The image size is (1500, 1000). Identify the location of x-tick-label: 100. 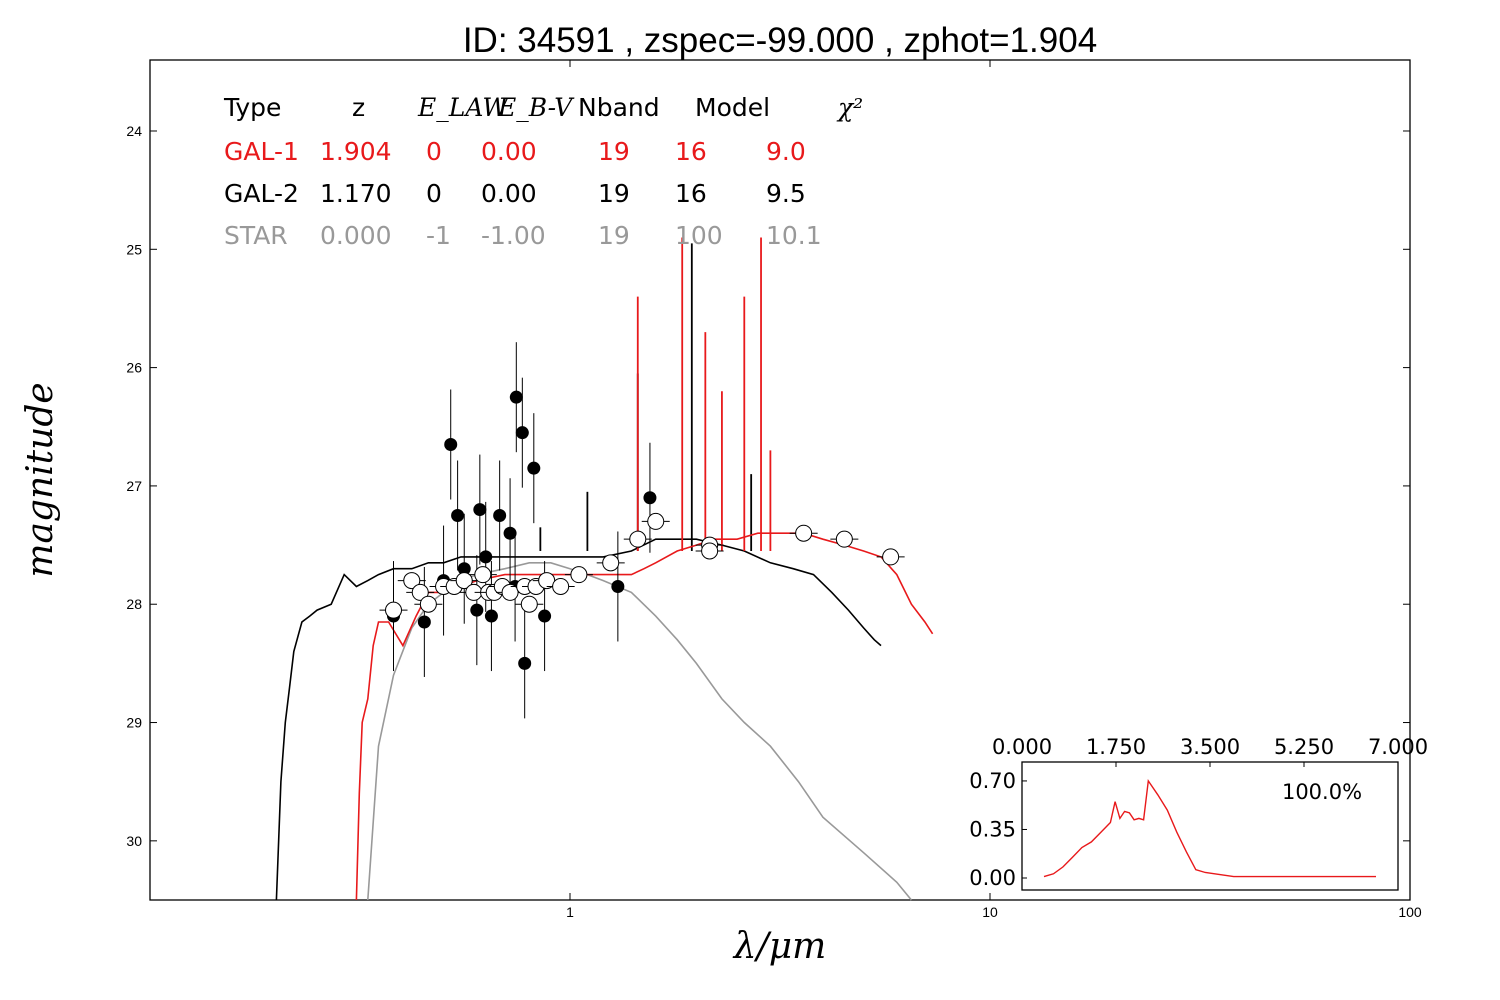
(1410, 912).